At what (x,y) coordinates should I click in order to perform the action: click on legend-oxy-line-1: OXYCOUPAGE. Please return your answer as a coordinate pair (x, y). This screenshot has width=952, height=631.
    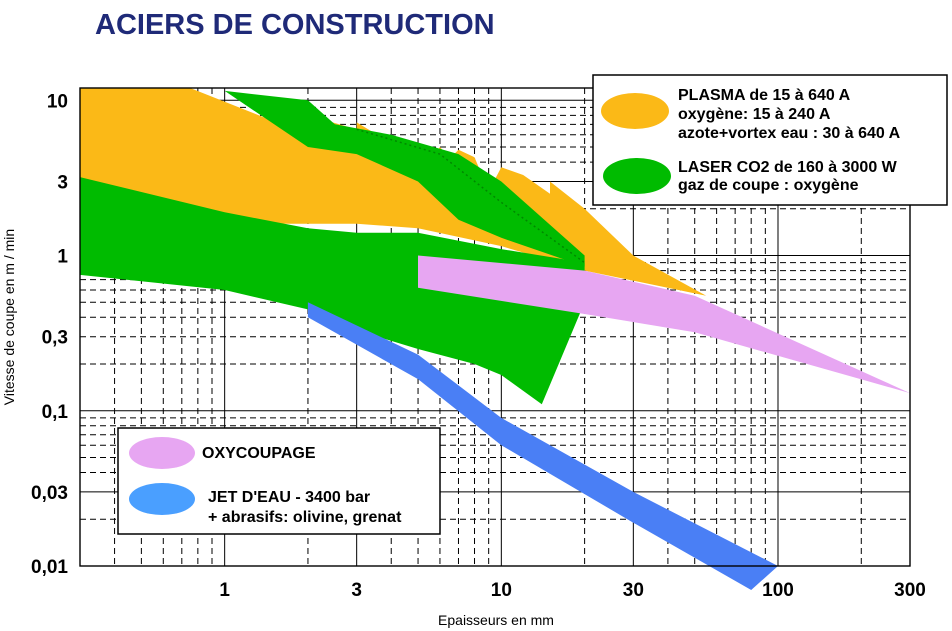
    Looking at the image, I should click on (259, 453).